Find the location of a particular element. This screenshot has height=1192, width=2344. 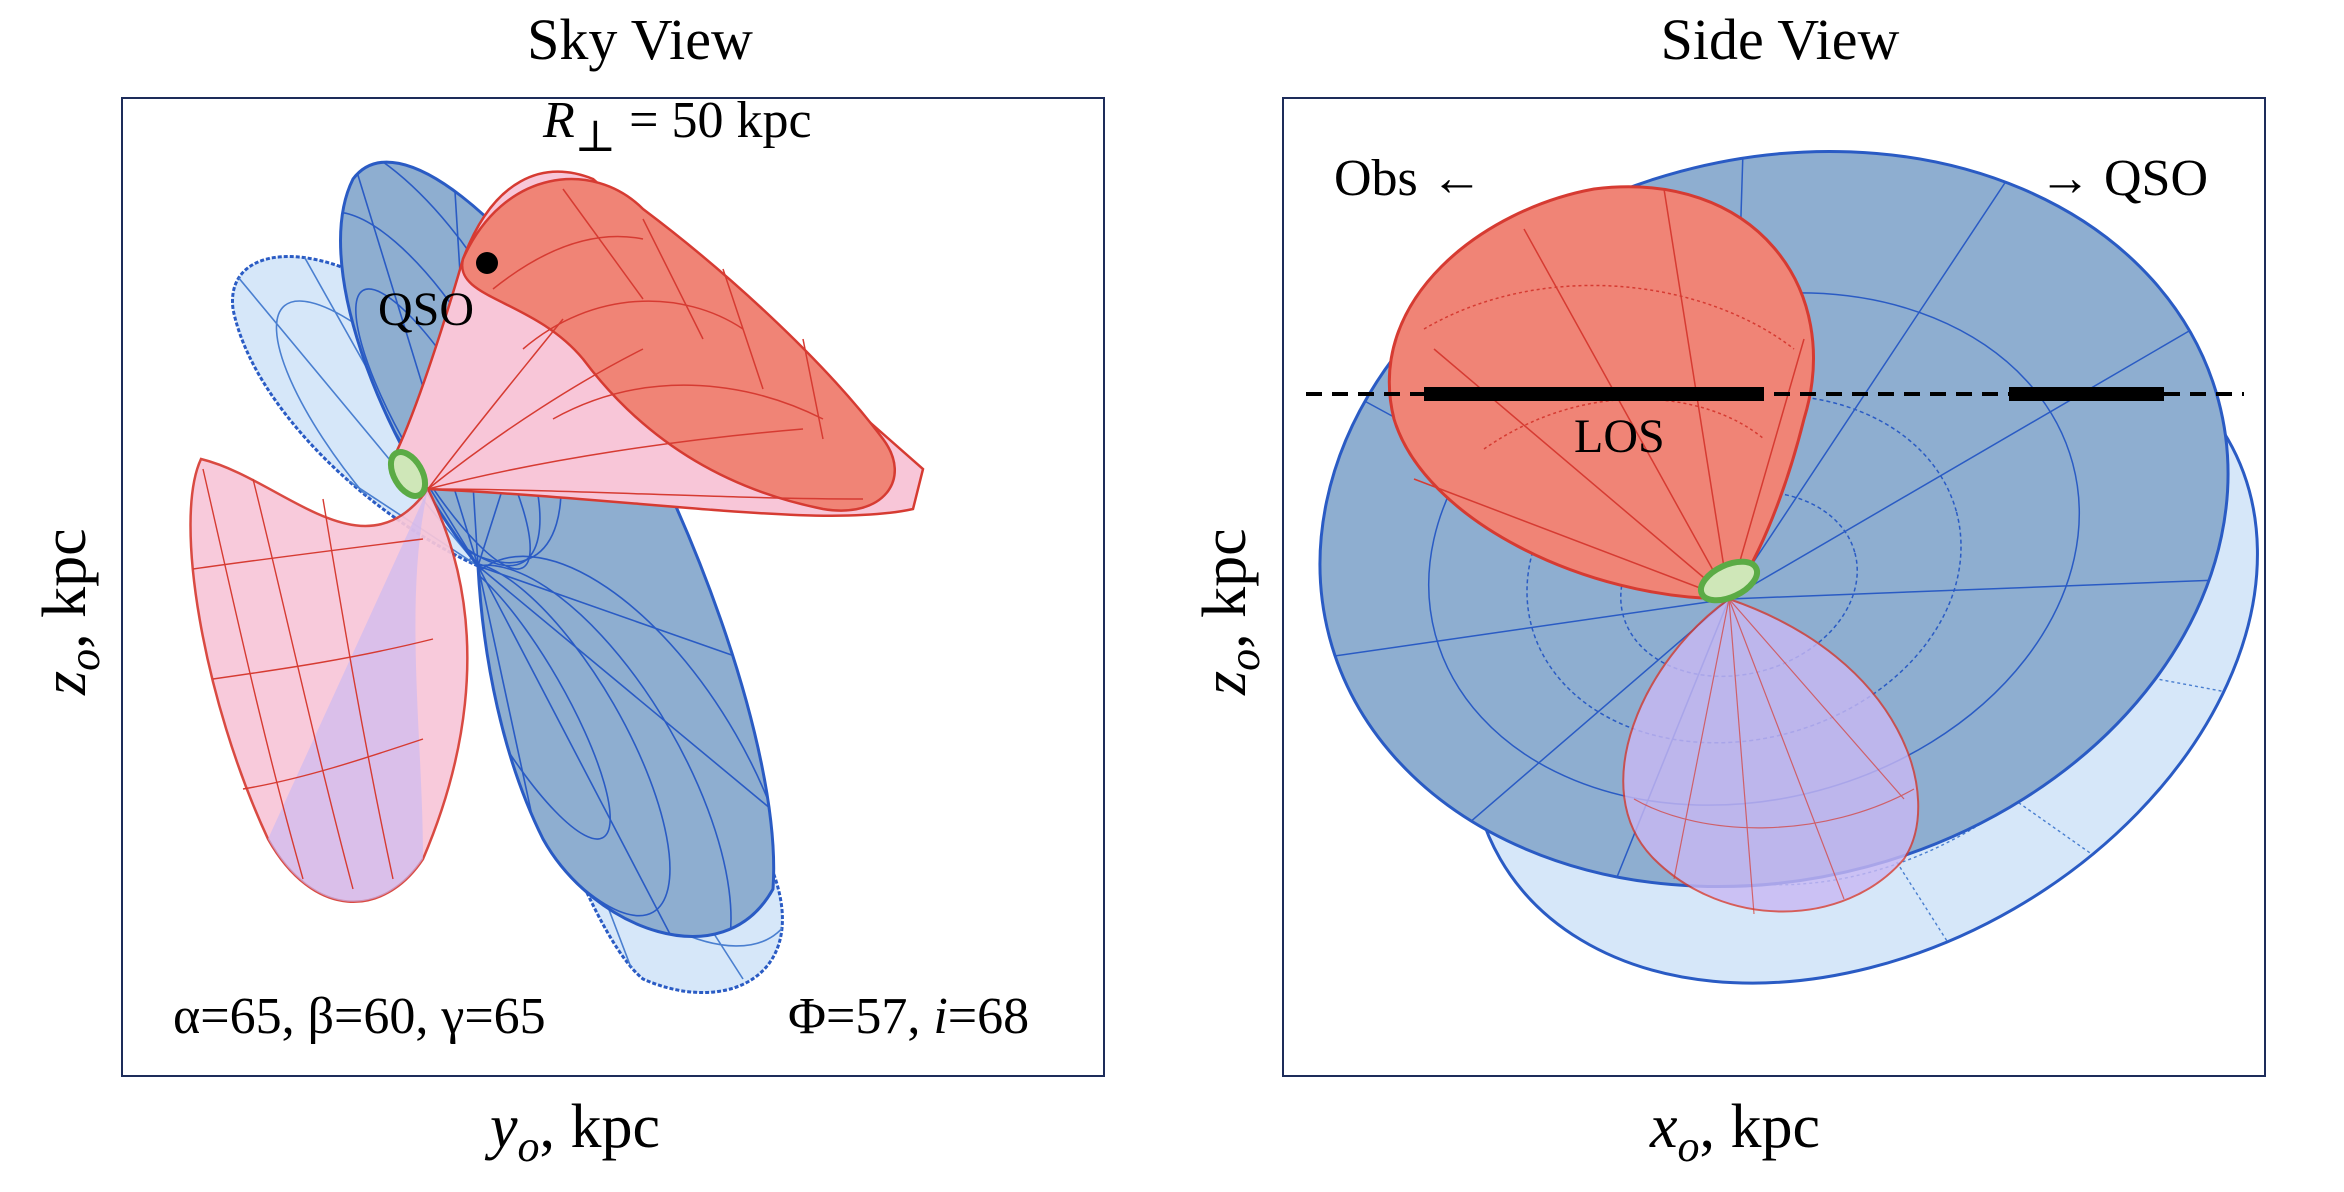

side-obs-label: Obs ← is located at coordinates (1408, 178).